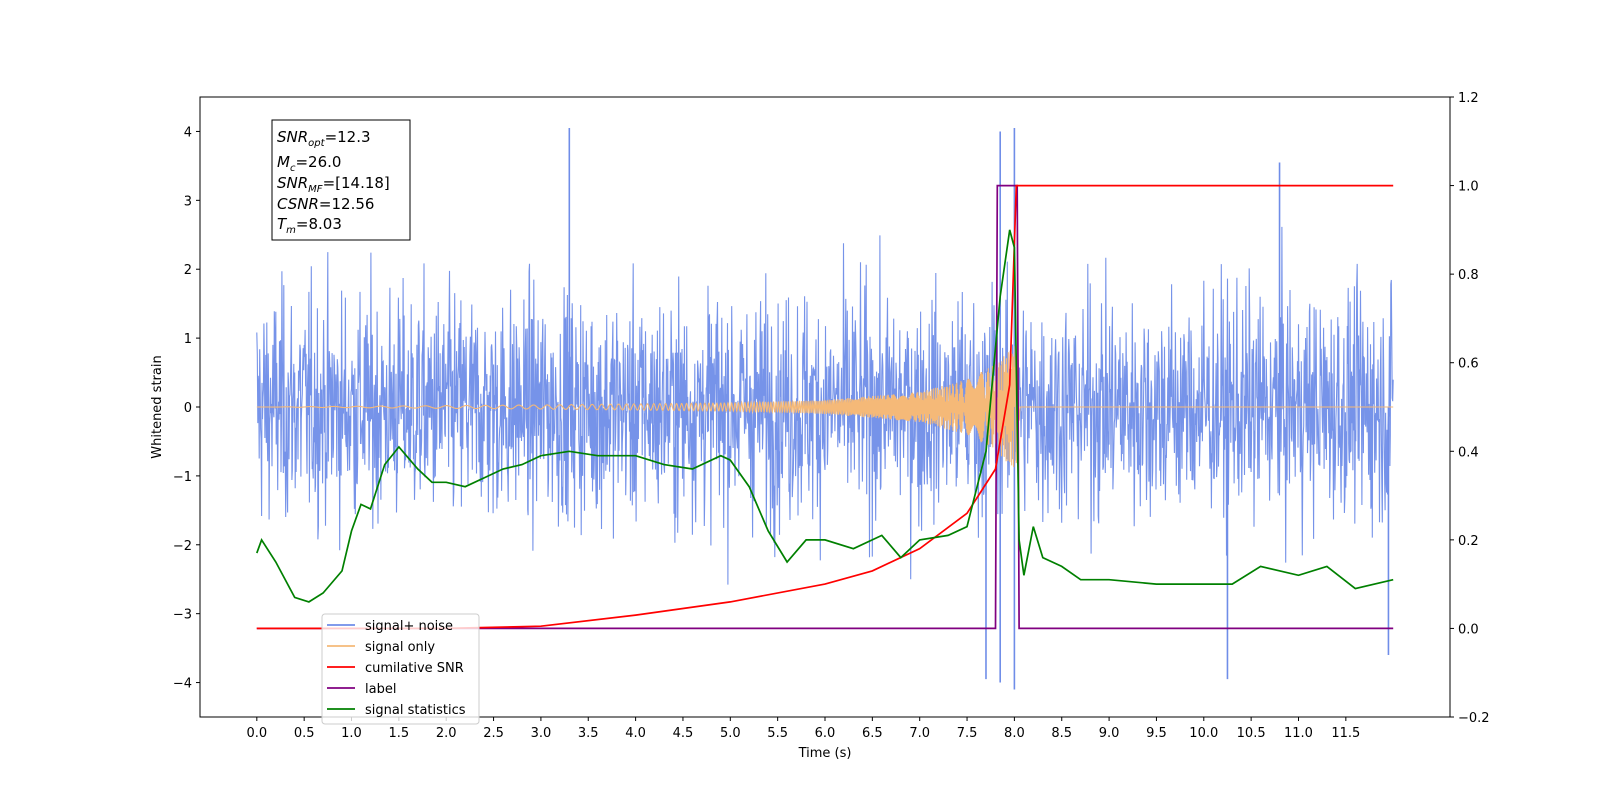 Image resolution: width=1600 pixels, height=800 pixels. Describe the element at coordinates (319, 224) in the screenshot. I see `stat-tm-value: =8.03` at that location.